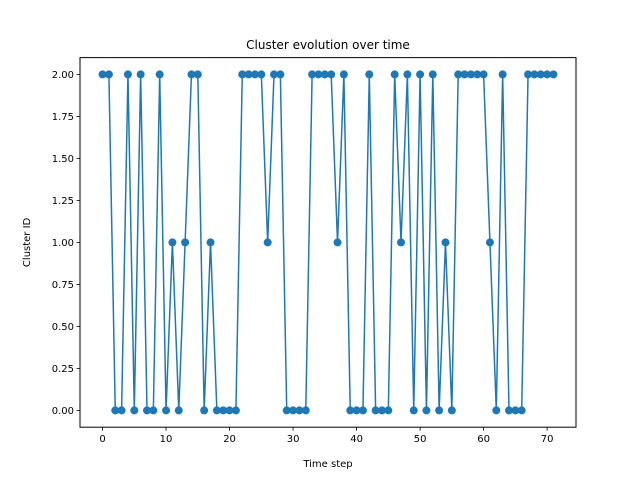 The width and height of the screenshot is (640, 480). Describe the element at coordinates (63, 159) in the screenshot. I see `y-tick-label: 1.50` at that location.